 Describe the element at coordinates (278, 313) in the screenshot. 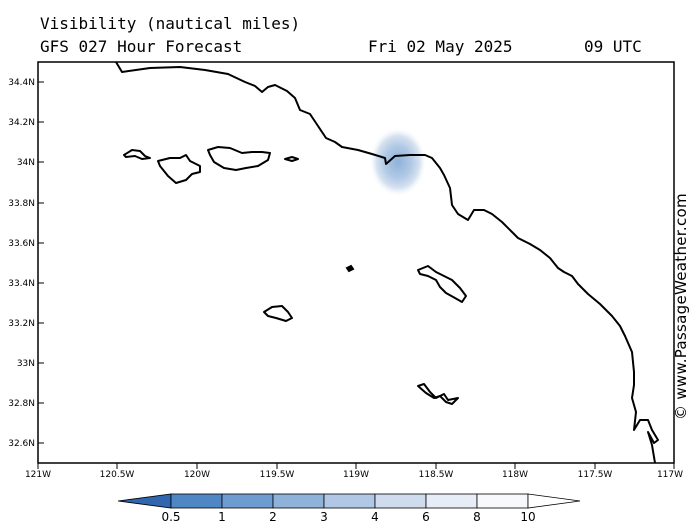

I see `island-san-nicolas` at that location.